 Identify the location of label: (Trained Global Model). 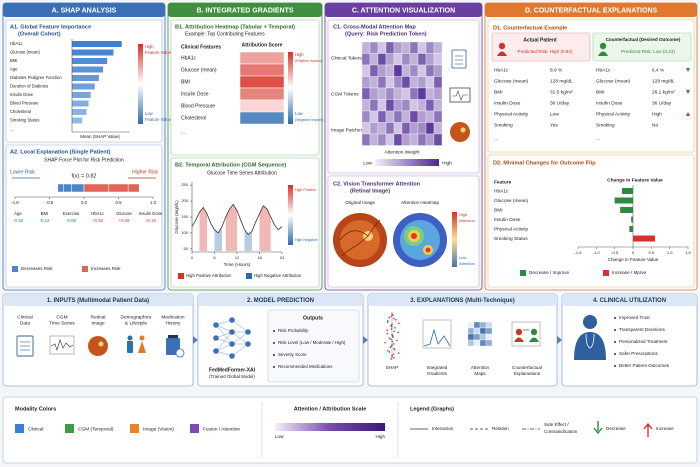
(232, 376).